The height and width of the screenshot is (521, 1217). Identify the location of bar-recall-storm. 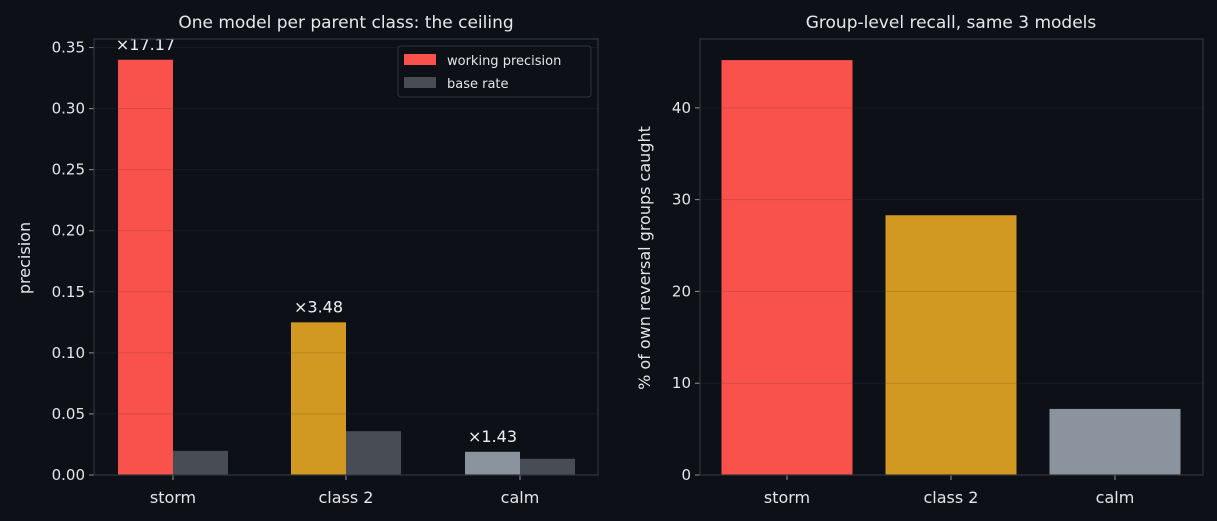
(787, 268).